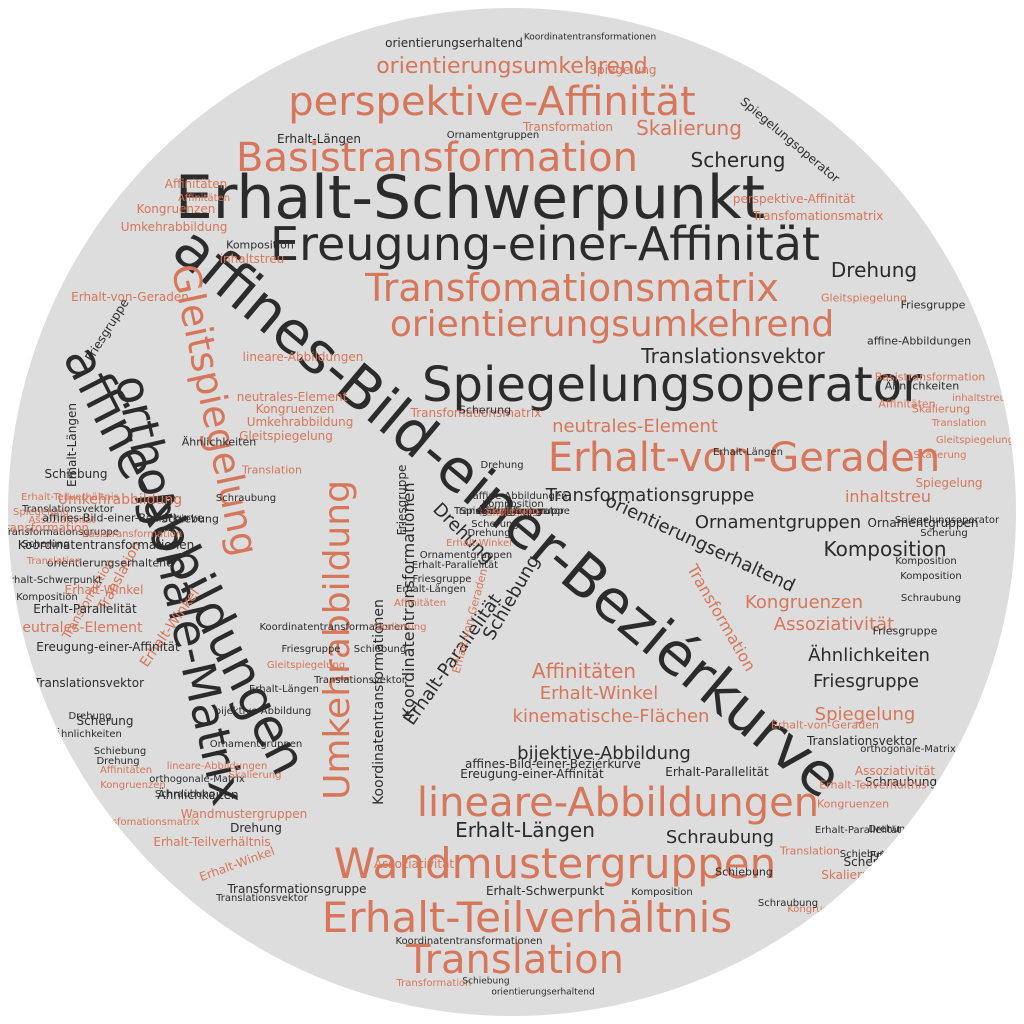 The image size is (1024, 1024). What do you see at coordinates (611, 716) in the screenshot?
I see `cloud-word: kinematische-Flächen` at bounding box center [611, 716].